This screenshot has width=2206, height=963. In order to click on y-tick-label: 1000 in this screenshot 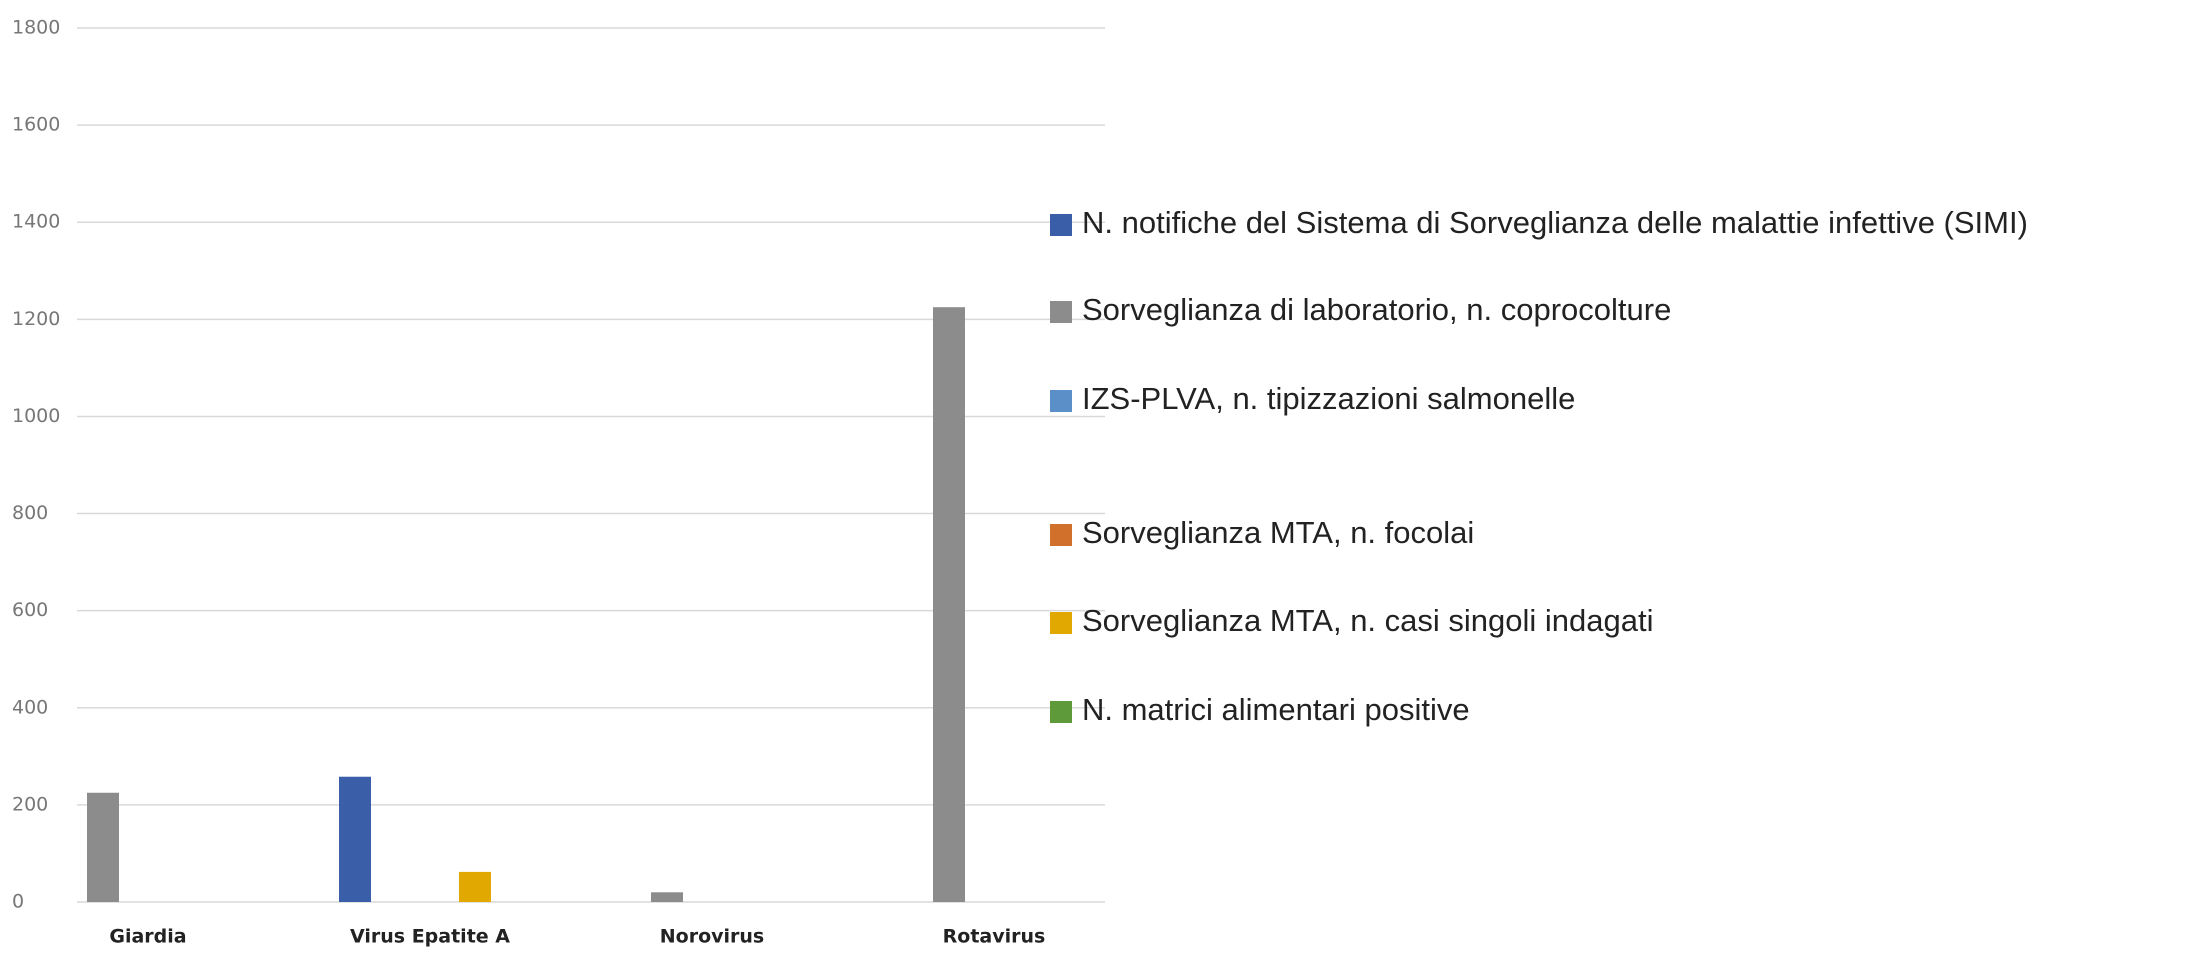, I will do `click(36, 416)`.